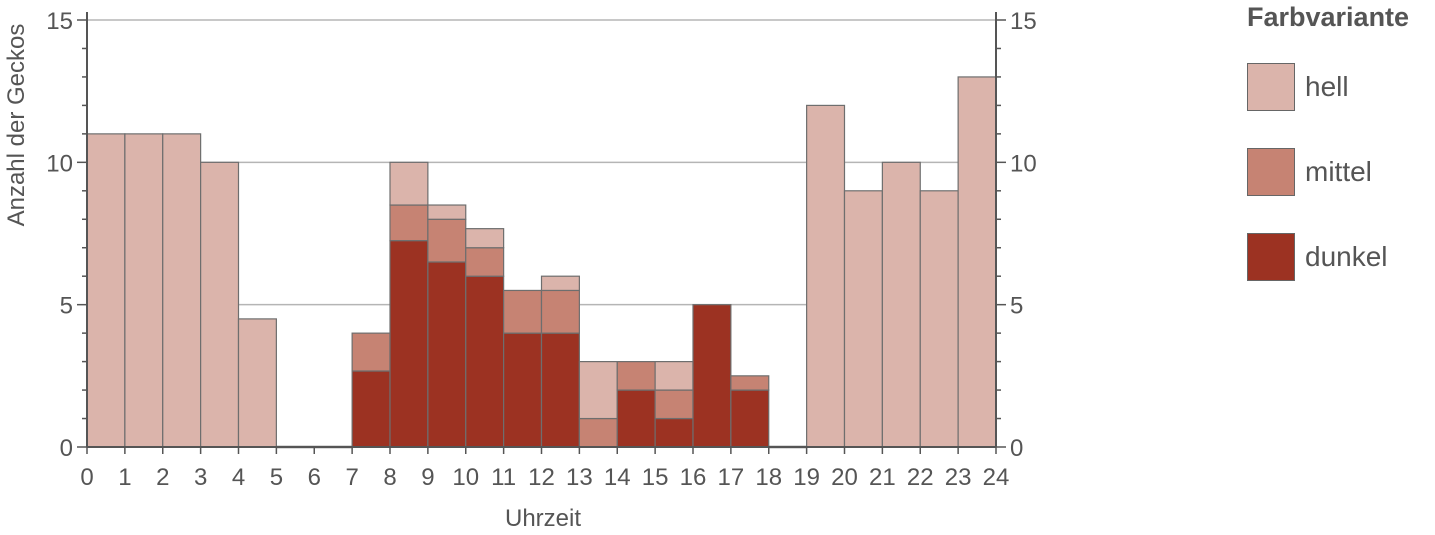  Describe the element at coordinates (1016, 306) in the screenshot. I see `y-tick-label-right: 5` at that location.